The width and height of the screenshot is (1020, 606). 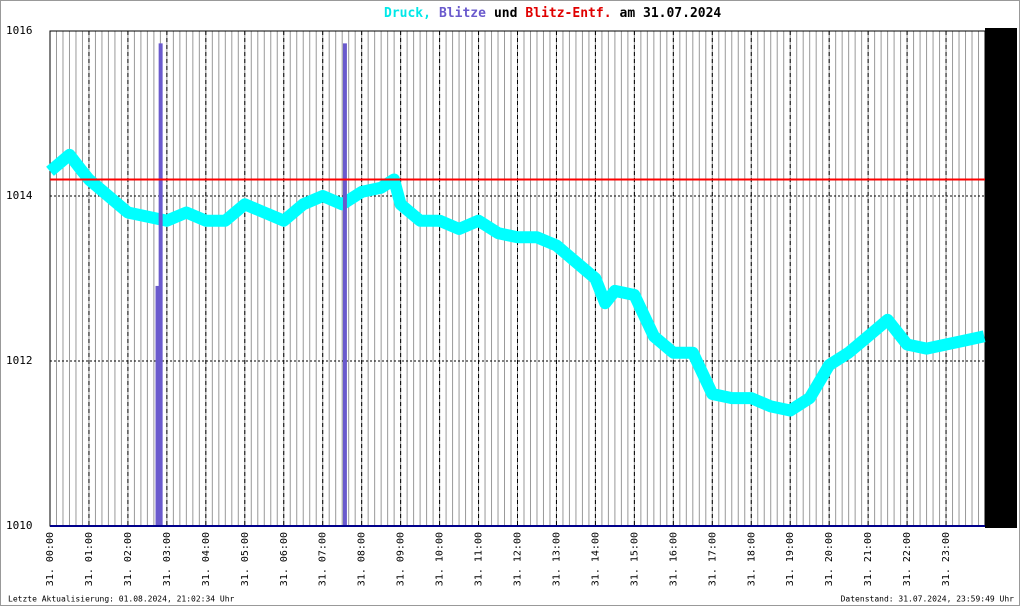 What do you see at coordinates (673, 559) in the screenshot?
I see `x-tick-label: 31. 16:00` at bounding box center [673, 559].